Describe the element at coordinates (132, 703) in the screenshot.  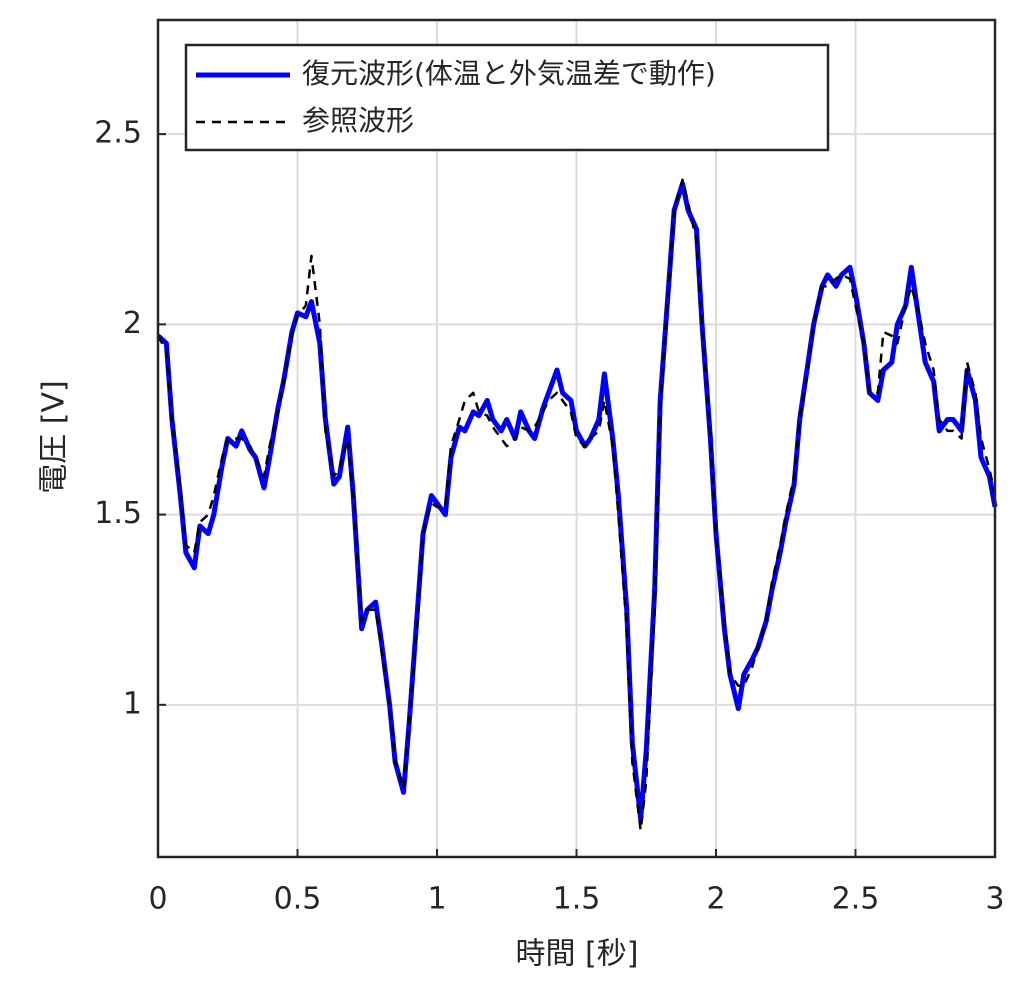
I see `y-tick-label: 1` at that location.